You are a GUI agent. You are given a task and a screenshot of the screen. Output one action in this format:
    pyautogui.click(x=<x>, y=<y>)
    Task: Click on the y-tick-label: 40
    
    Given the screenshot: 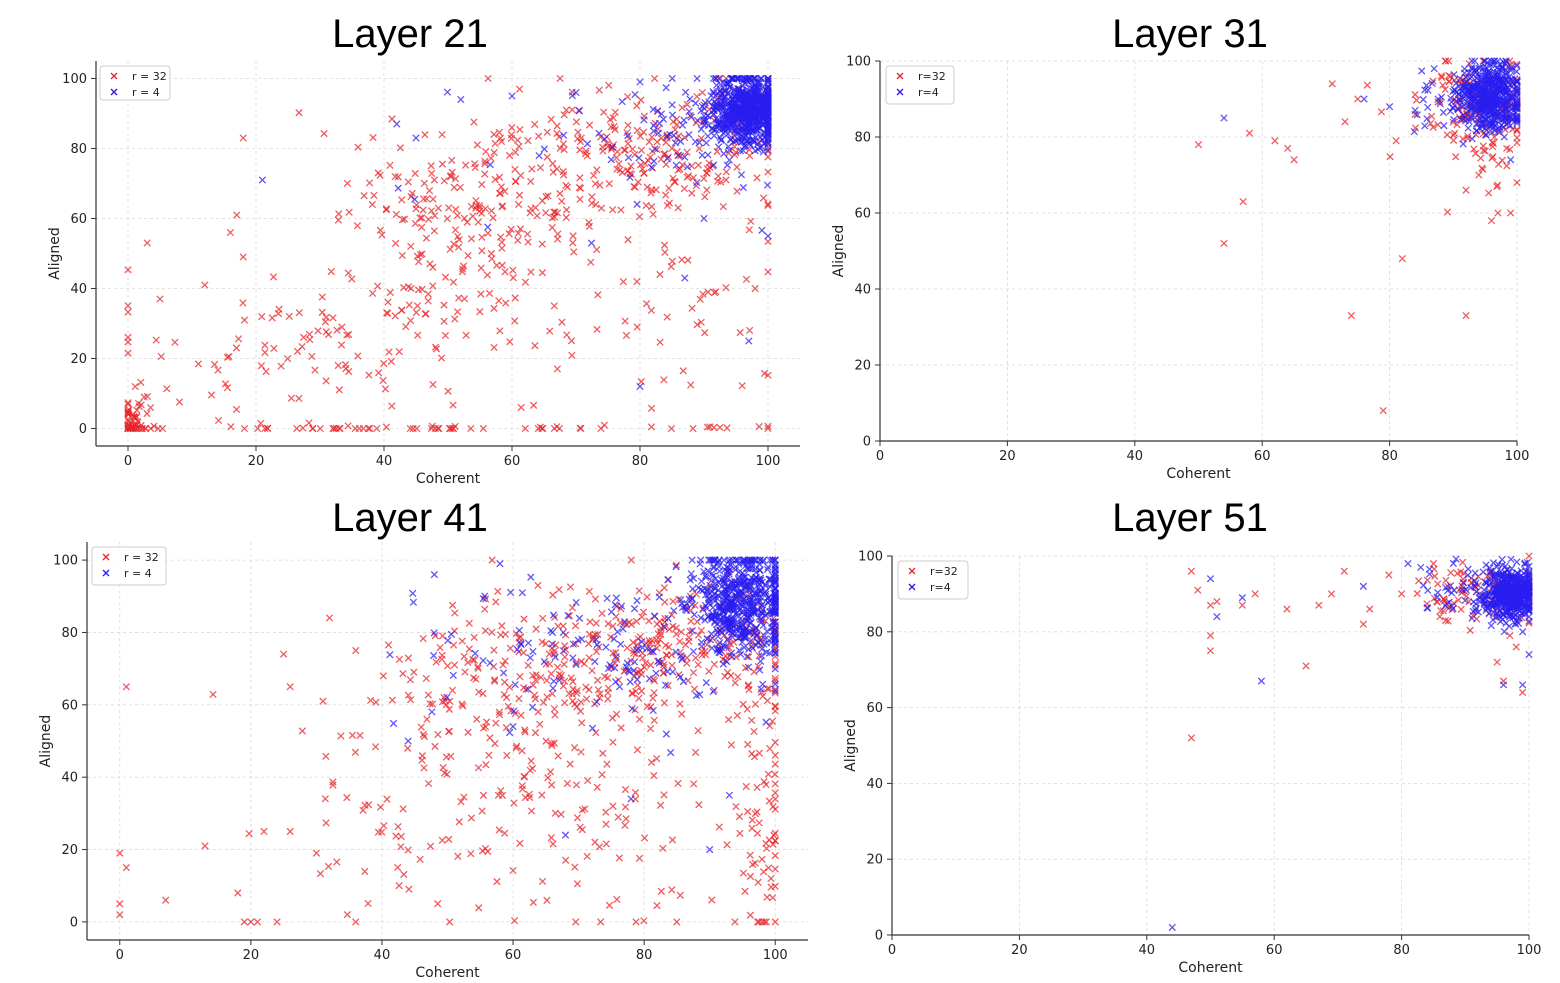 What is the action you would take?
    pyautogui.click(x=862, y=290)
    